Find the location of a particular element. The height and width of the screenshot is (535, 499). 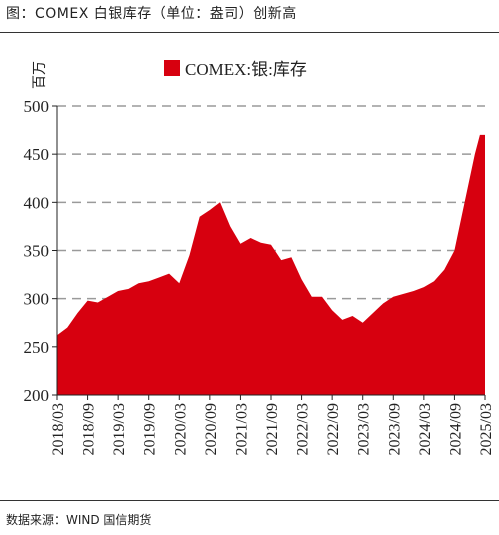

x-tick-label: 2023/03 is located at coordinates (364, 429).